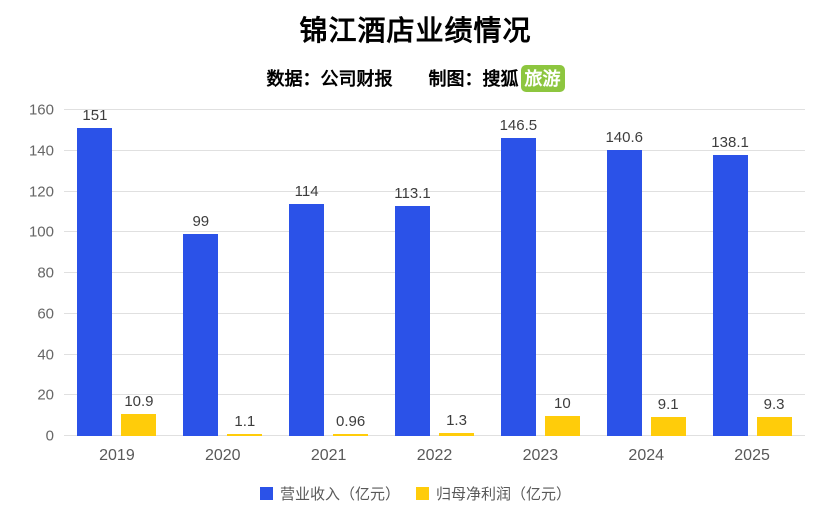 Image resolution: width=831 pixels, height=531 pixels. I want to click on legend-label-revenue: 营业收入（亿元）, so click(339, 494).